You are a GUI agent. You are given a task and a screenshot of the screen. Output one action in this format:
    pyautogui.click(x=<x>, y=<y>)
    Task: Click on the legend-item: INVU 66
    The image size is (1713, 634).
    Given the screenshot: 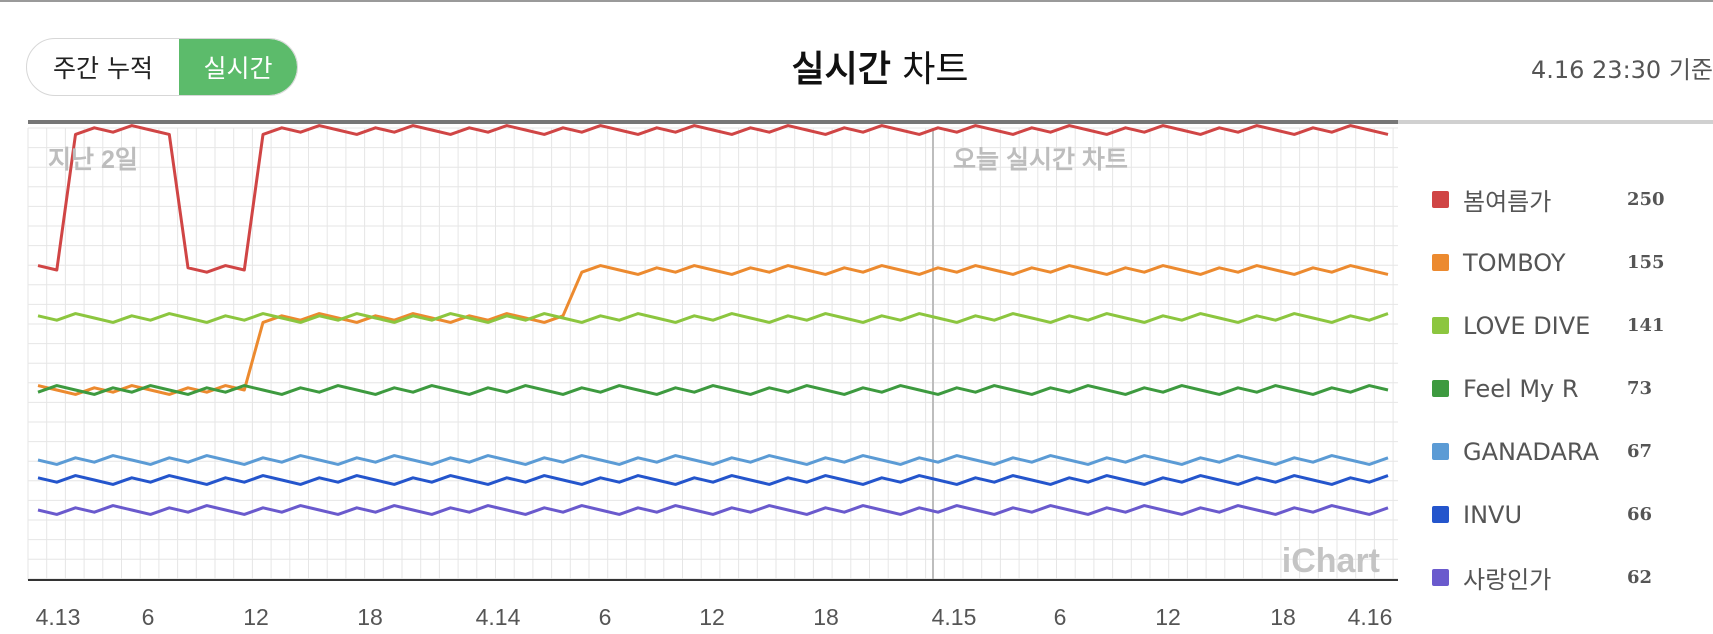 What is the action you would take?
    pyautogui.click(x=1567, y=514)
    